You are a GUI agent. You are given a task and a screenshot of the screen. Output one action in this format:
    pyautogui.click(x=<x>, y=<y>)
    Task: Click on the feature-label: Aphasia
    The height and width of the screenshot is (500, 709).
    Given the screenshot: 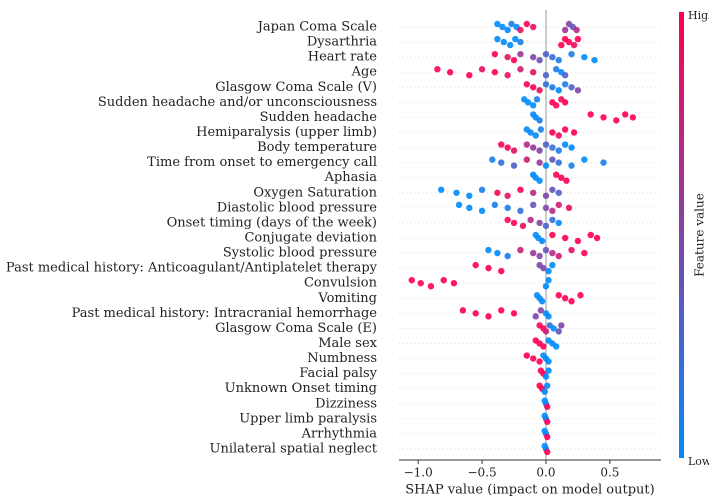 What is the action you would take?
    pyautogui.click(x=351, y=177)
    